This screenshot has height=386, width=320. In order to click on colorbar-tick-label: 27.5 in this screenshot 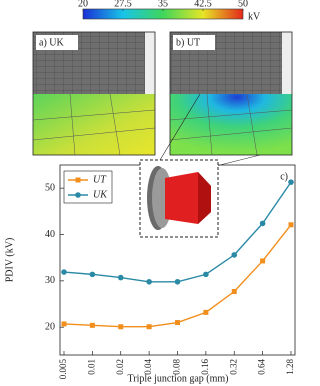, I will do `click(123, 4)`.